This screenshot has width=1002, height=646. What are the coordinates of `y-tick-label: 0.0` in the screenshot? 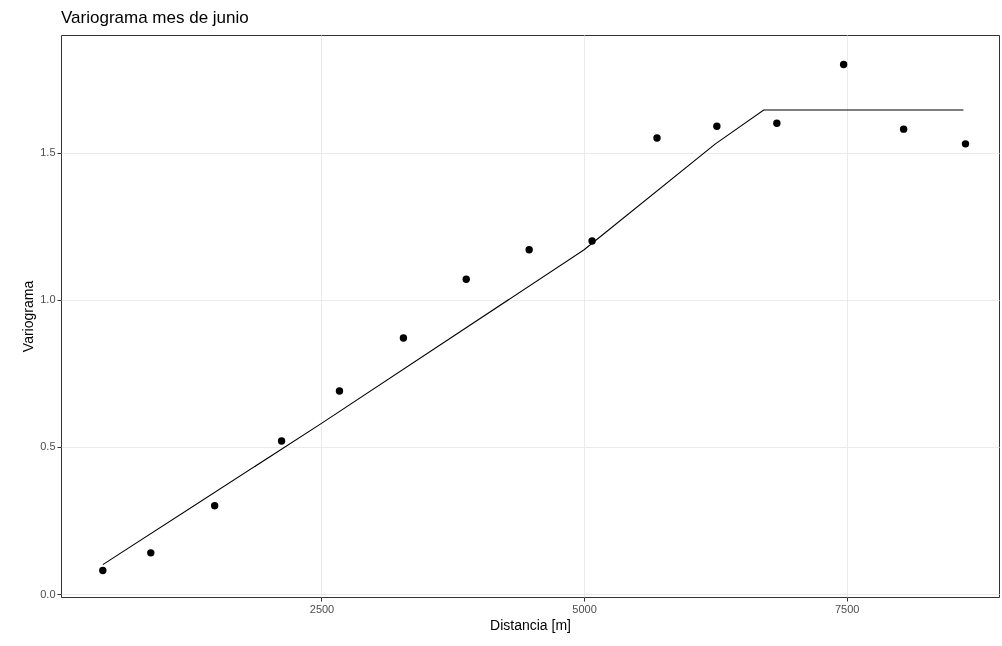 It's located at (48, 593).